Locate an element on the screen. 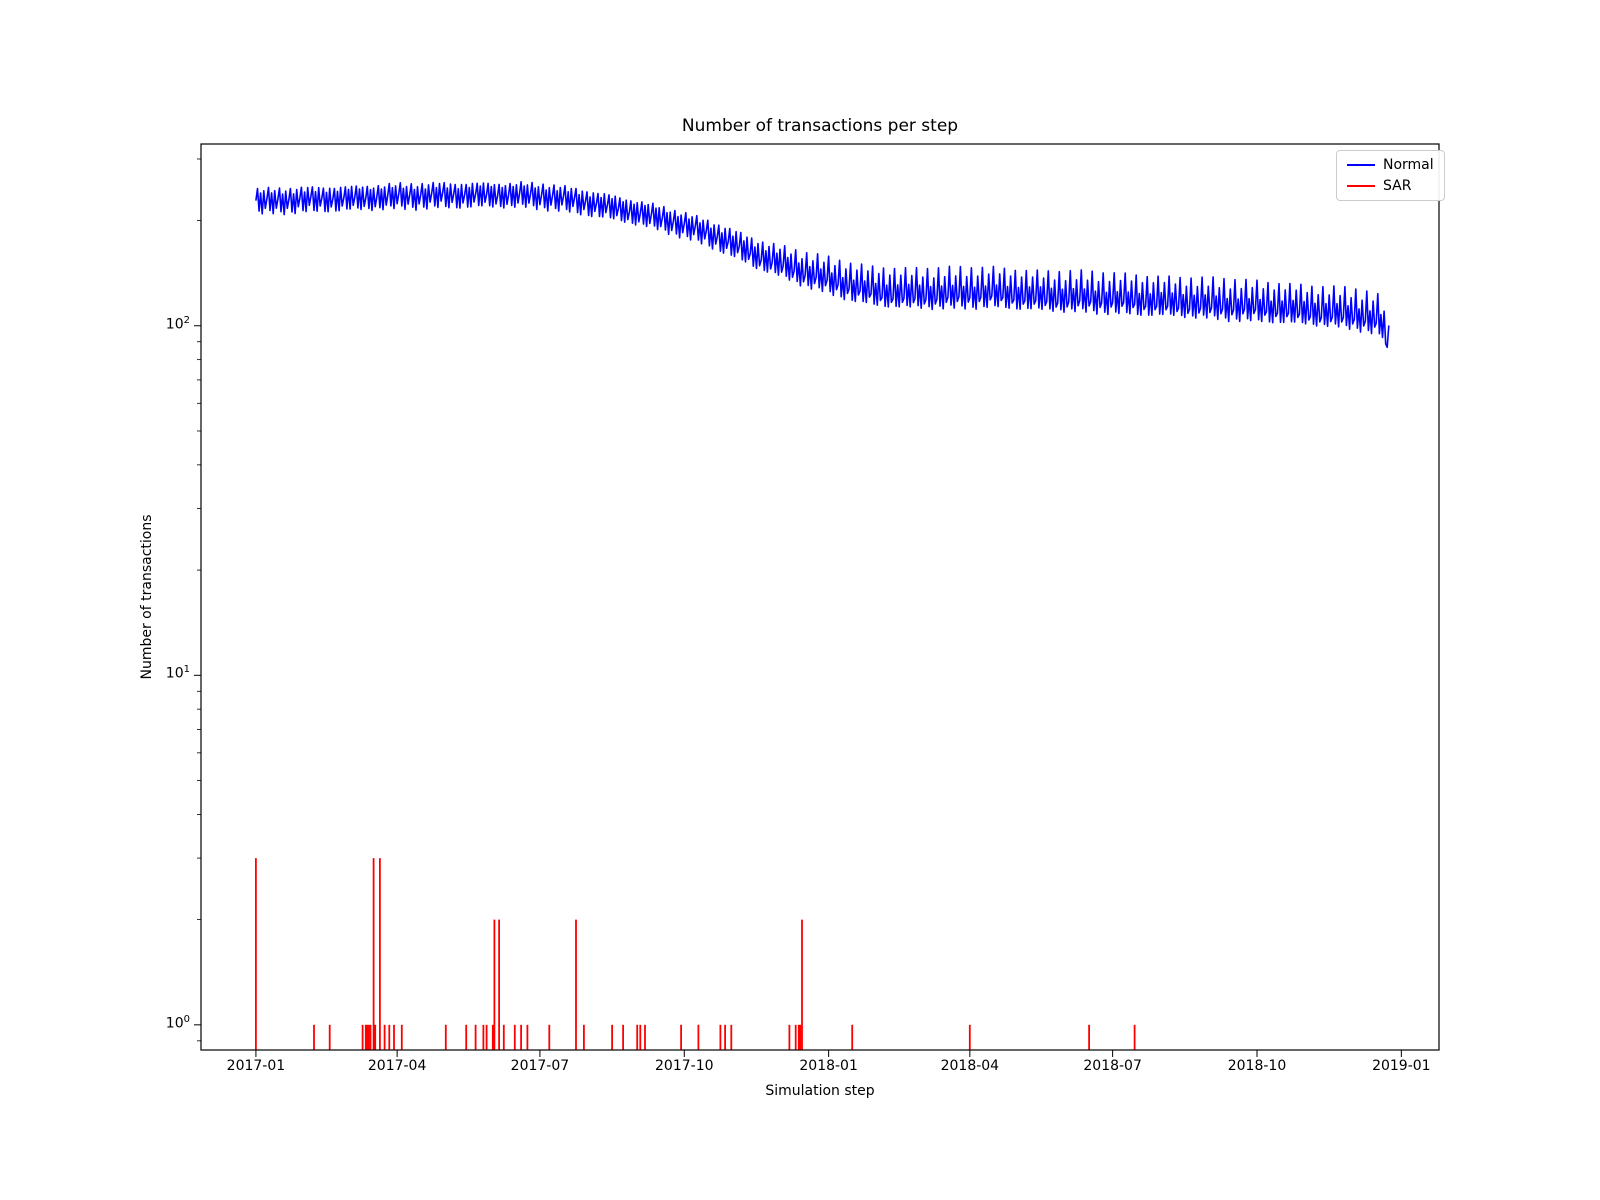 The image size is (1600, 1200). chart-title: Number of transactions per step is located at coordinates (820, 126).